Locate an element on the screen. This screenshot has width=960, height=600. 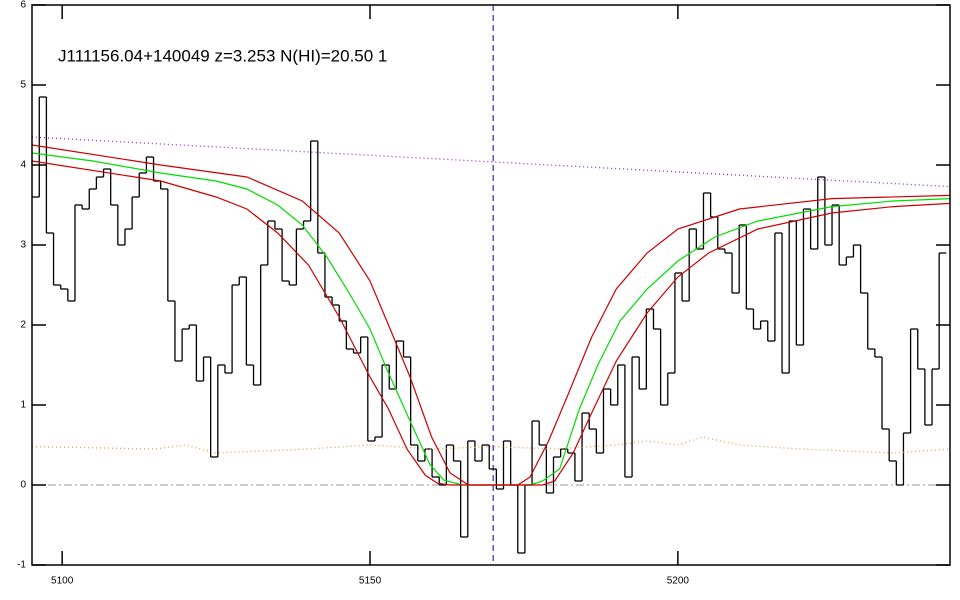
x-tick-label: 5150 is located at coordinates (370, 581).